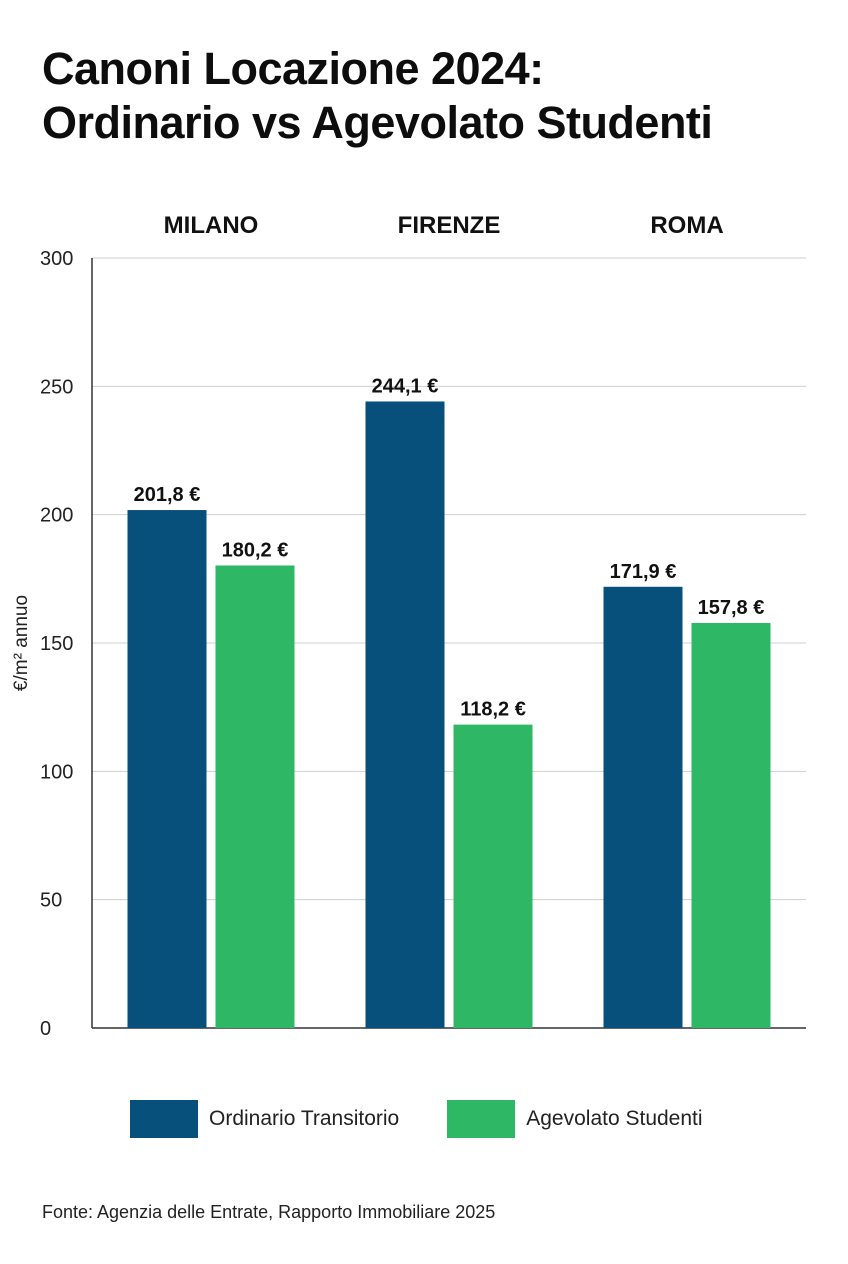  Describe the element at coordinates (293, 68) in the screenshot. I see `chart-title-line-1: Canoni Locazione 2024:` at that location.